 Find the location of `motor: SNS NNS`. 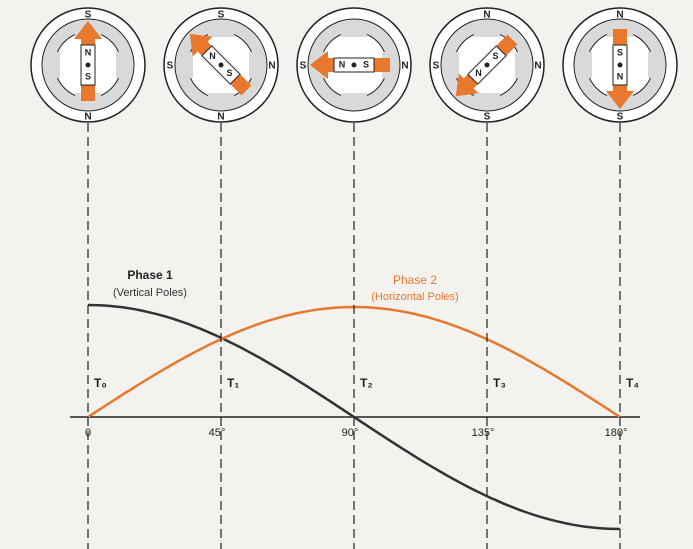

motor: SNS NNS is located at coordinates (221, 65).